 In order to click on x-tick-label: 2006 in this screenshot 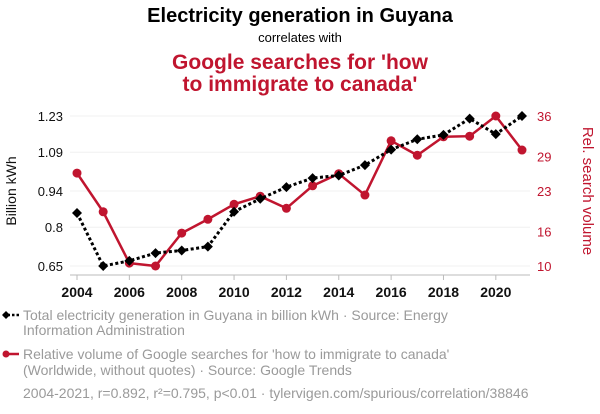, I will do `click(129, 292)`.